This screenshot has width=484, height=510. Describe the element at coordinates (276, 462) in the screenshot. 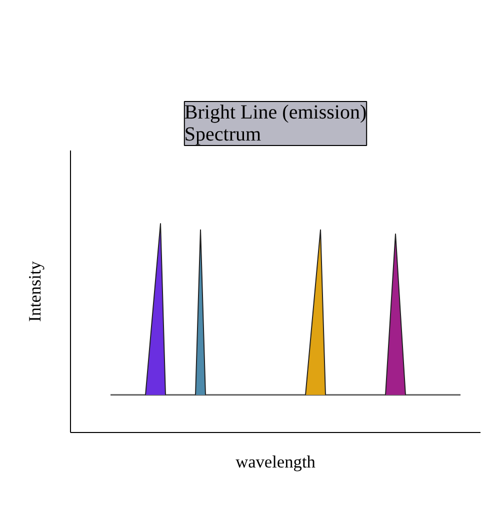

I see `x-axis-title: wavelength` at that location.